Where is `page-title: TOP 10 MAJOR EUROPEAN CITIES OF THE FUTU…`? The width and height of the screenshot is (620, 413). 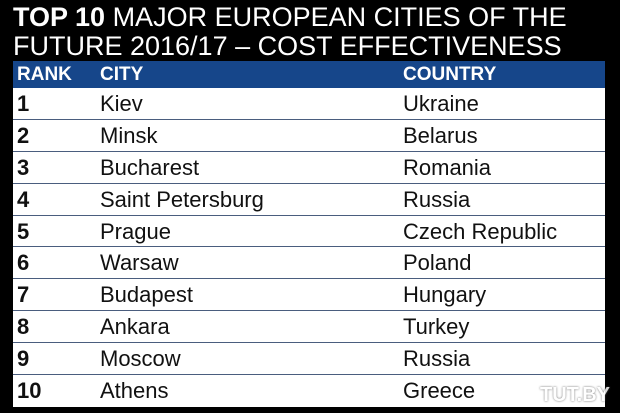
page-title: TOP 10 MAJOR EUROPEAN CITIES OF THE FUTU… is located at coordinates (313, 32).